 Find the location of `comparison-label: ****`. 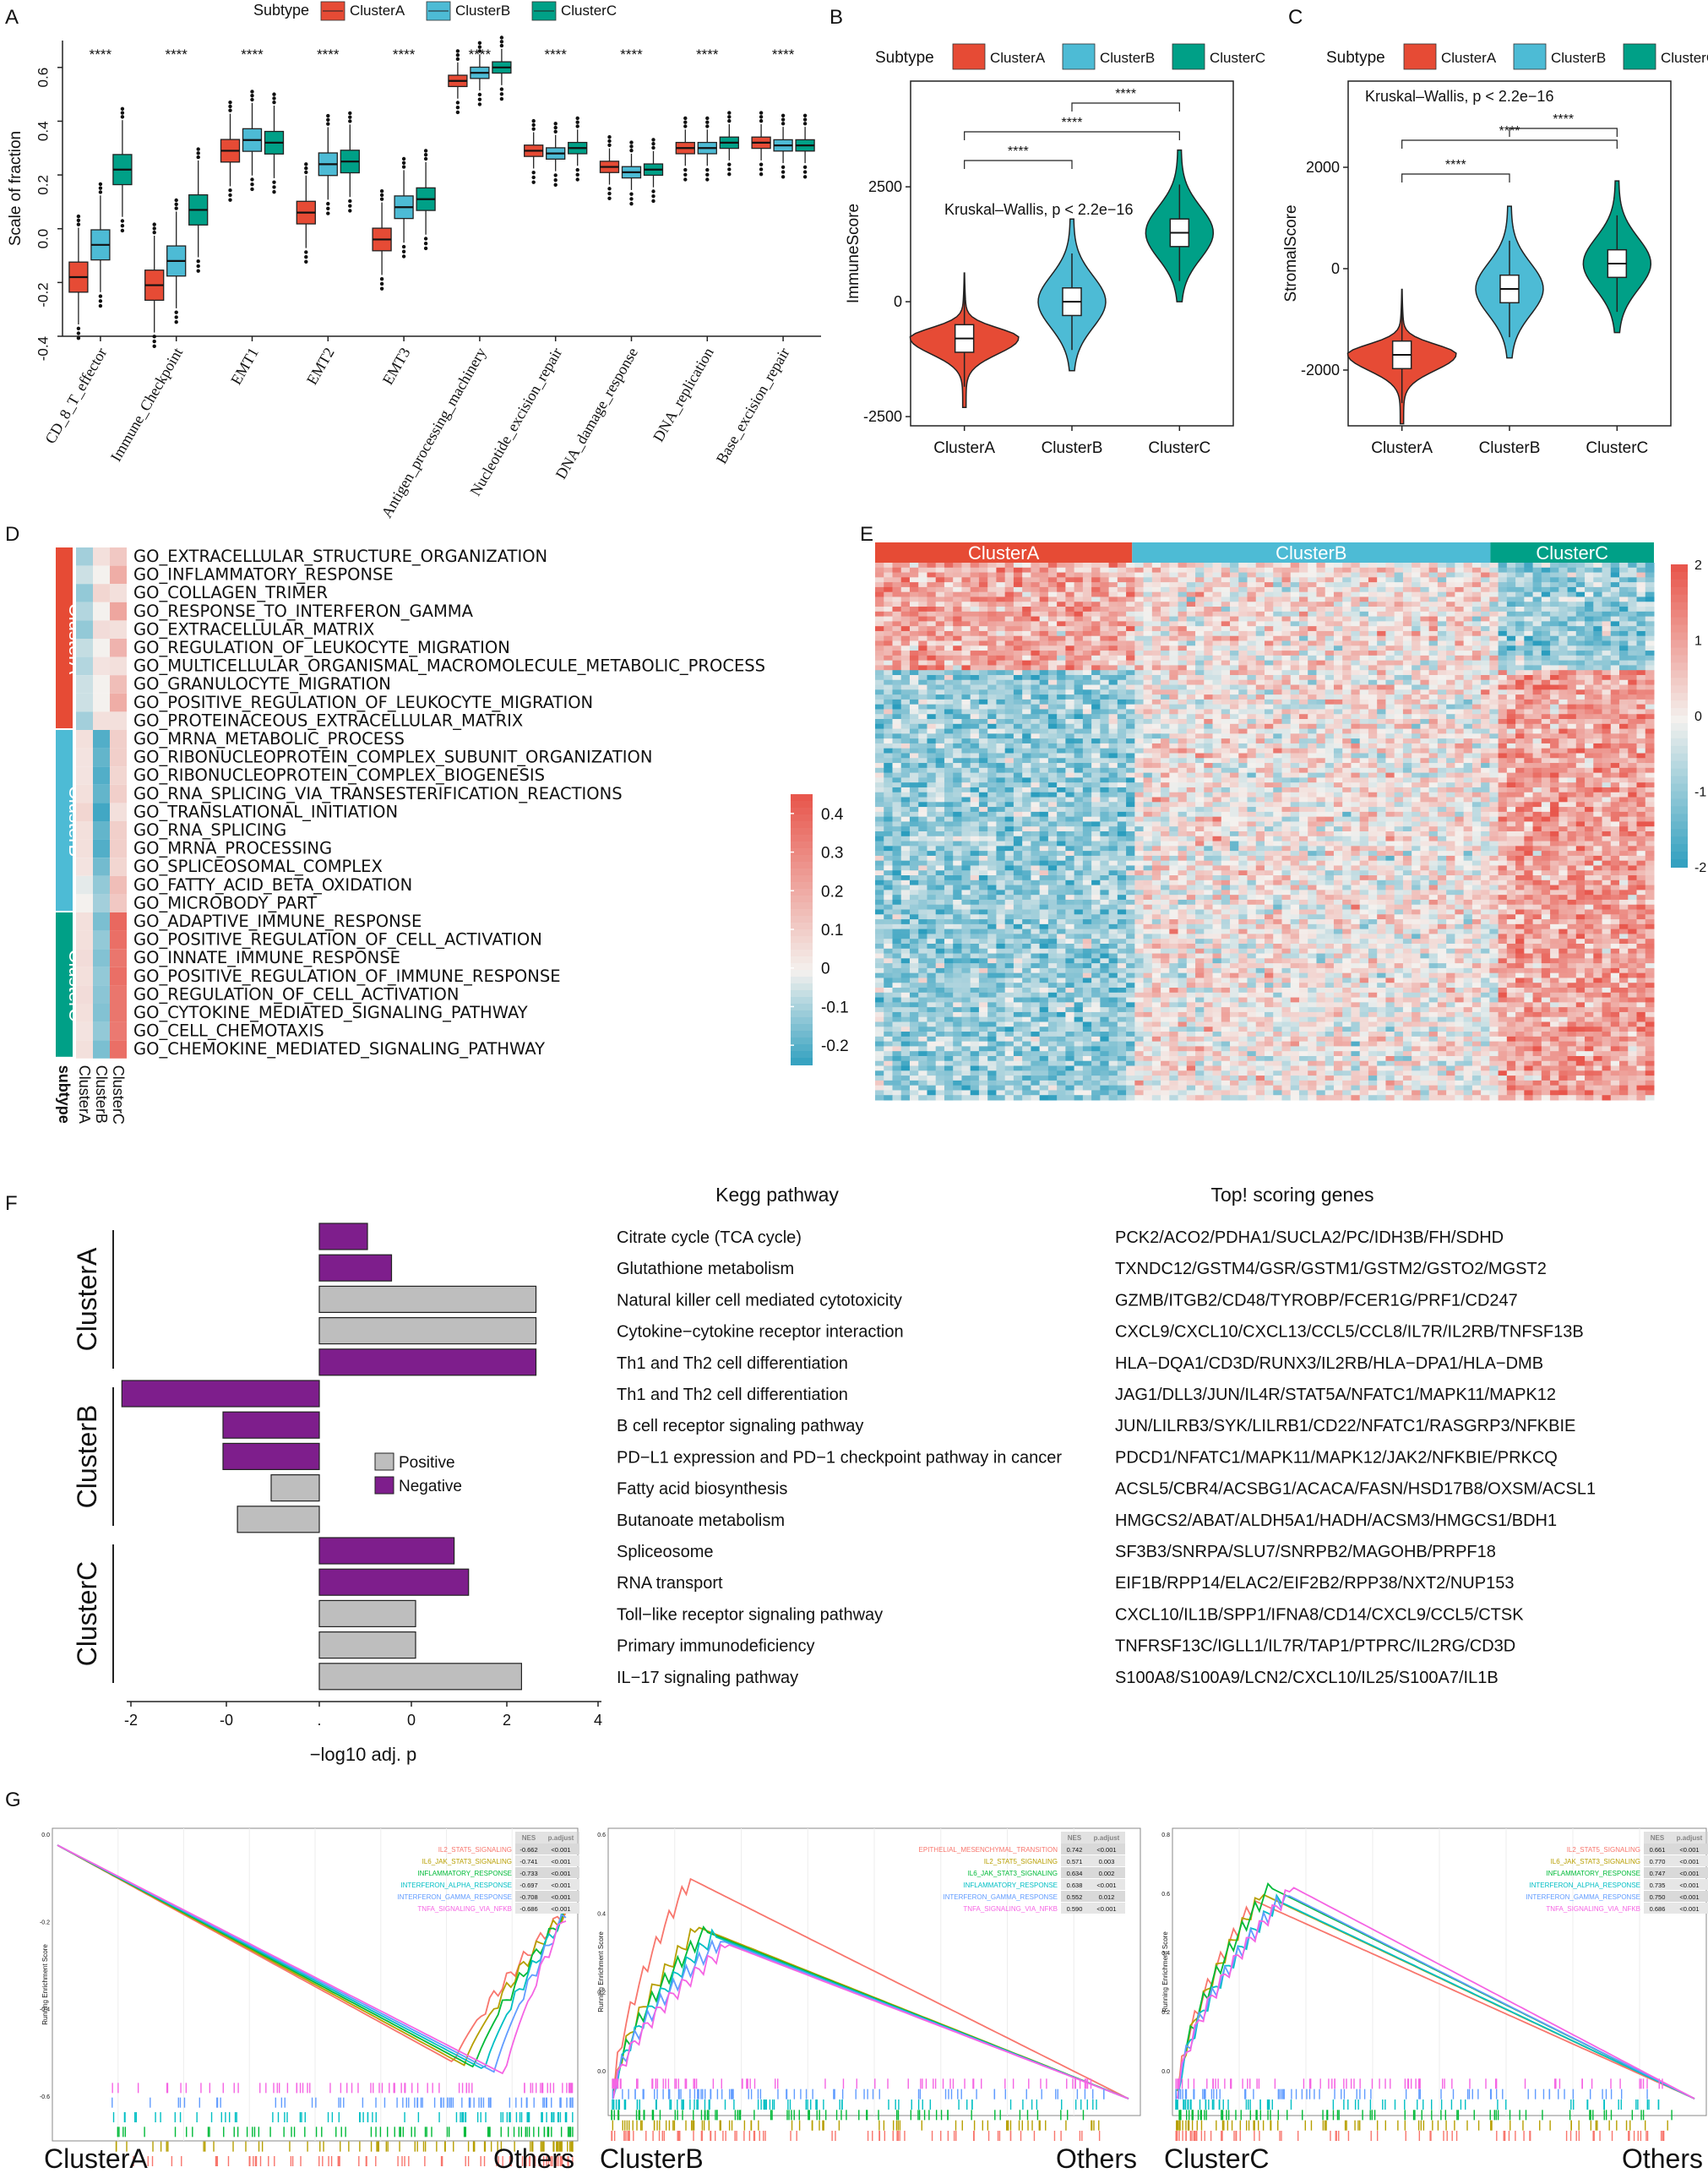

comparison-label: **** is located at coordinates (1019, 151).